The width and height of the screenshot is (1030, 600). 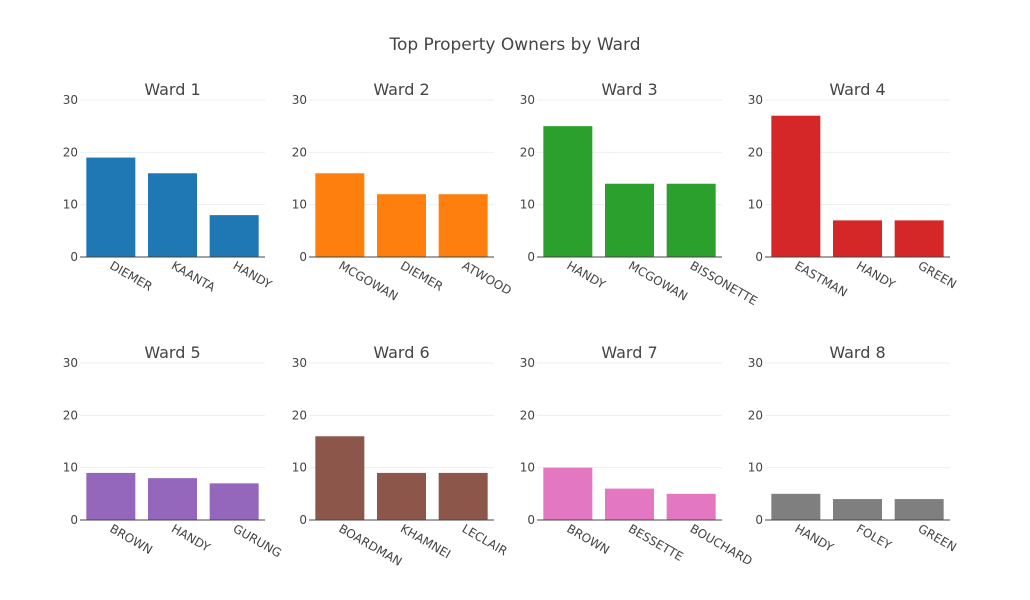 What do you see at coordinates (425, 541) in the screenshot?
I see `category-label: KHAMNEI` at bounding box center [425, 541].